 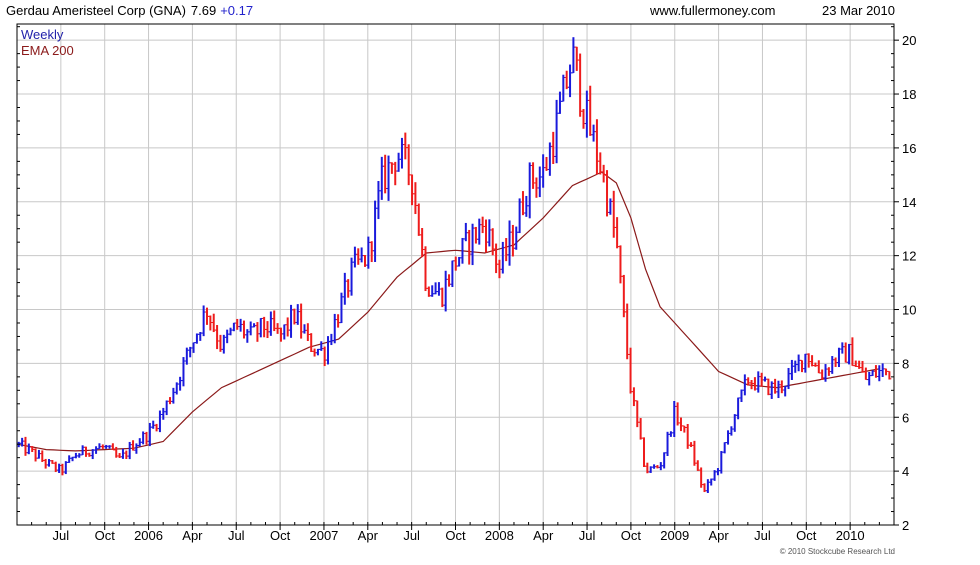 I want to click on y-tick-label: 4, so click(x=905, y=471).